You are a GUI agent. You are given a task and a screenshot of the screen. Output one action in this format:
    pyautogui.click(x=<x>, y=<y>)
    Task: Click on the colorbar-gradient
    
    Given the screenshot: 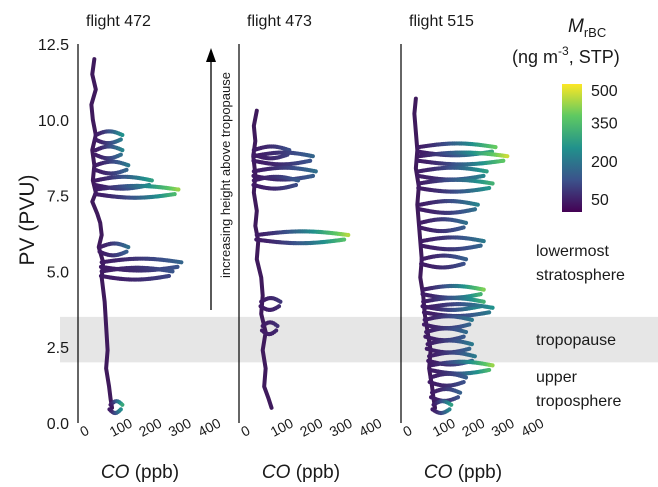 What is the action you would take?
    pyautogui.click(x=572, y=148)
    